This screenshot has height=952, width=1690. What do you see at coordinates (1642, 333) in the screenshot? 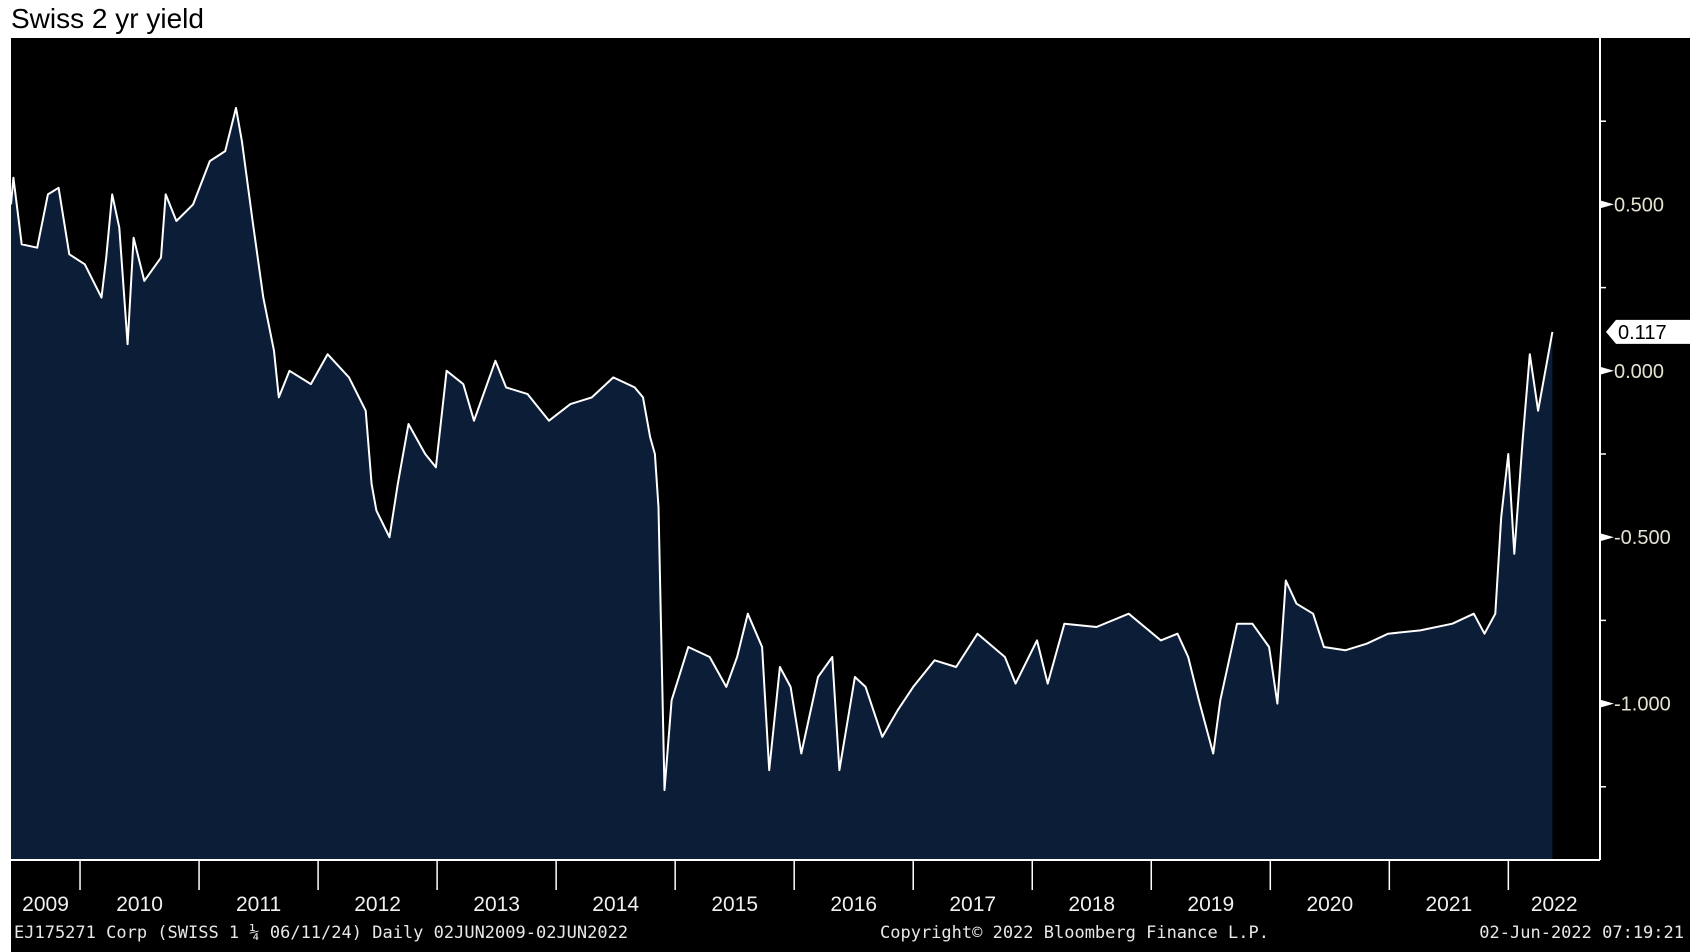
I see `last-value-label: 0.117` at bounding box center [1642, 333].